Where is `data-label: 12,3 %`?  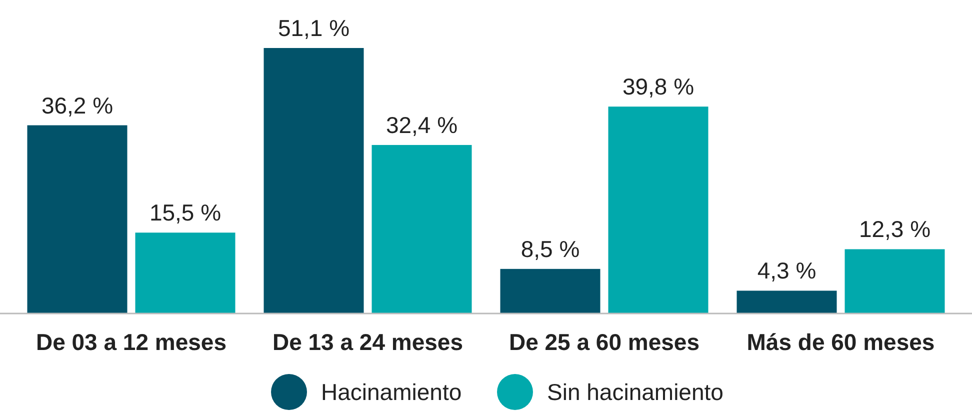 data-label: 12,3 % is located at coordinates (894, 229).